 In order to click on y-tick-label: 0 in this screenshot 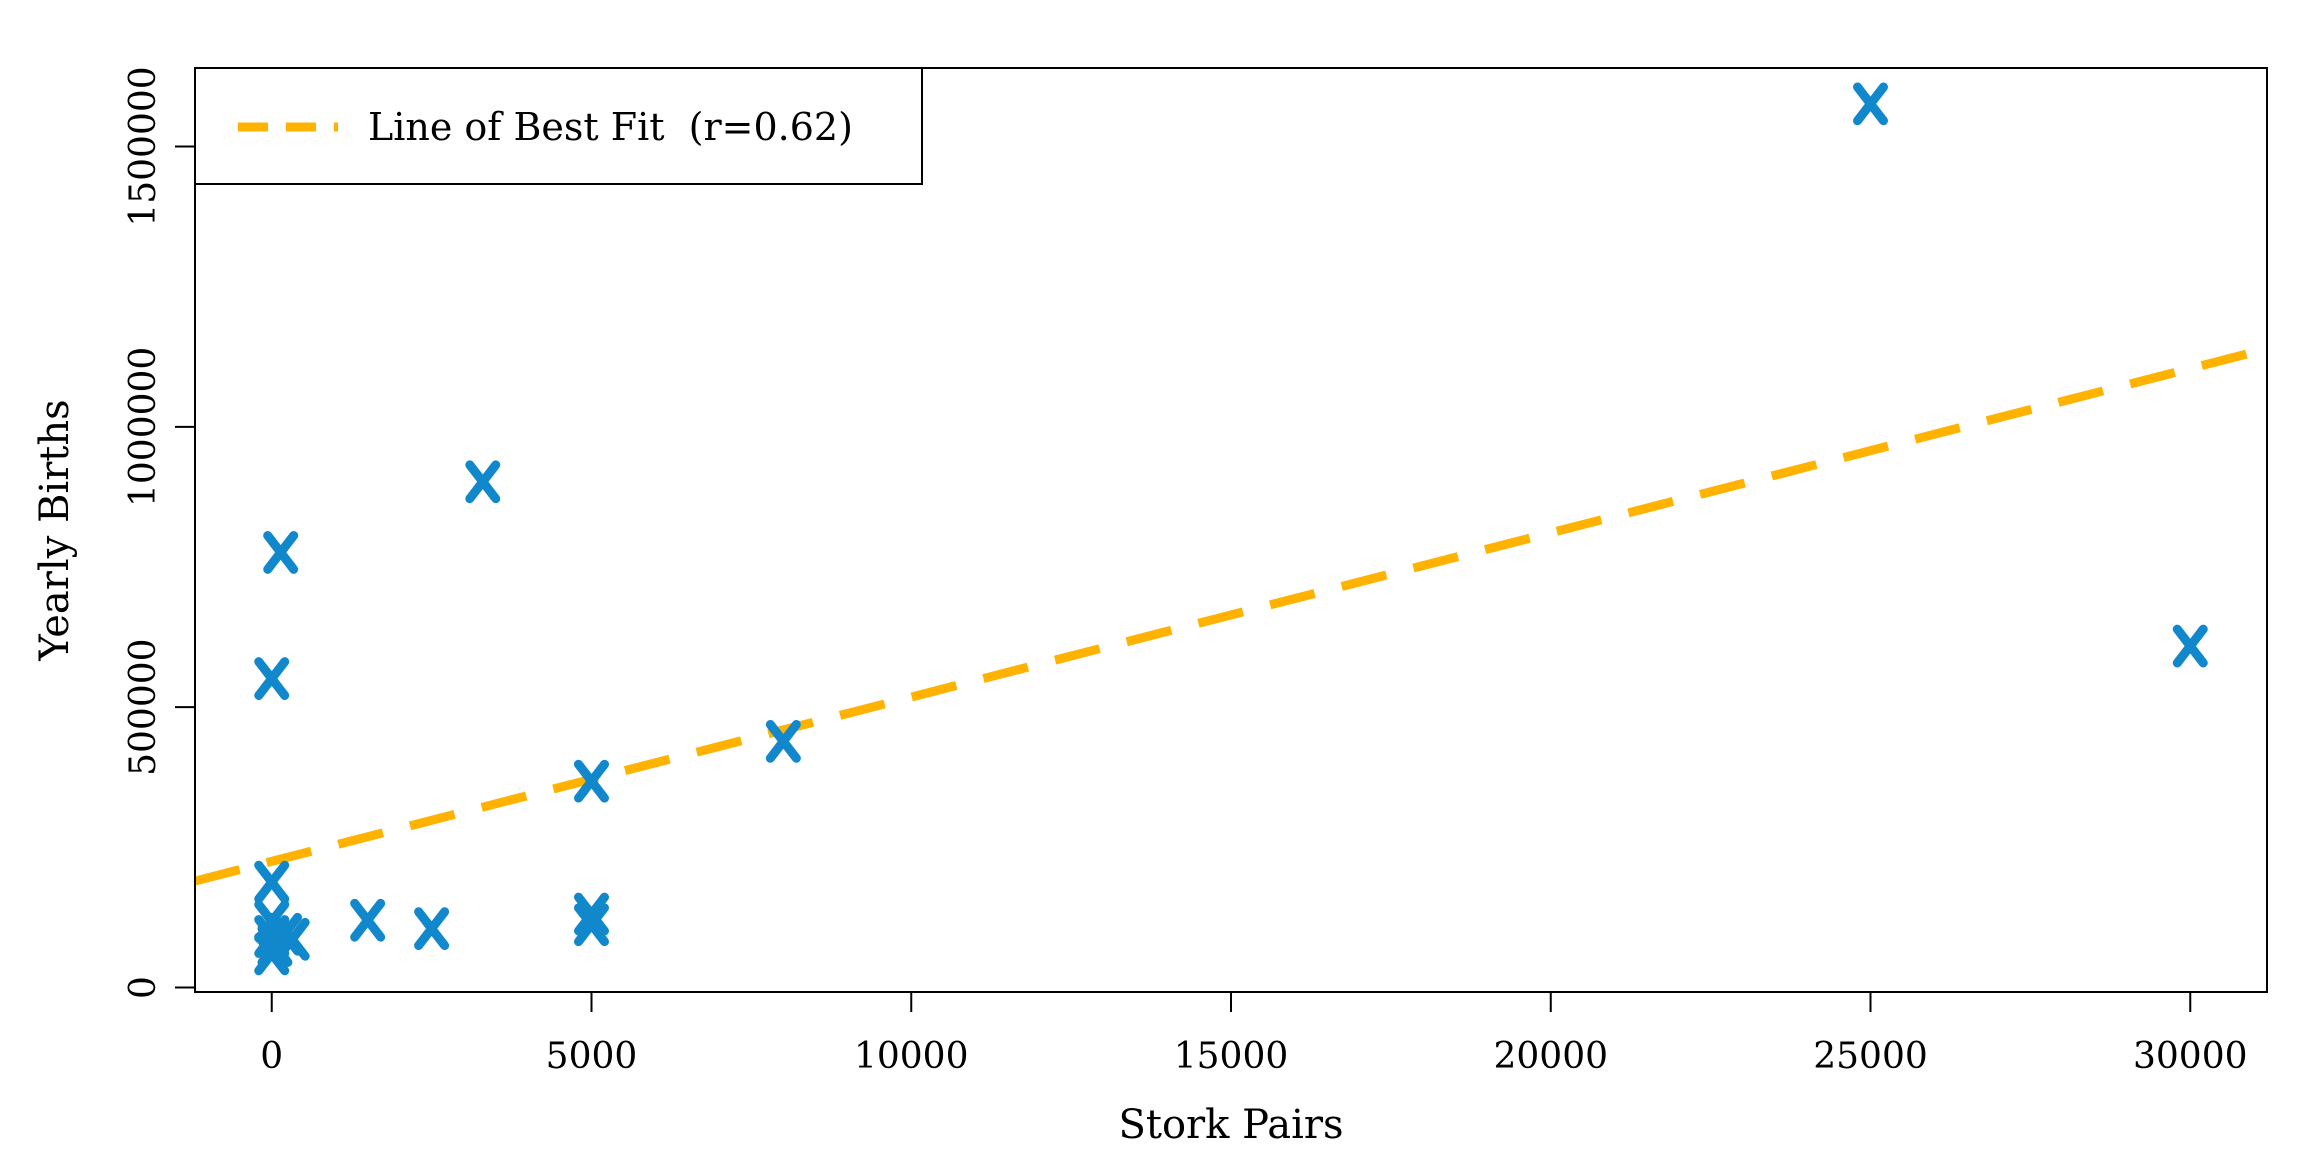, I will do `click(143, 987)`.